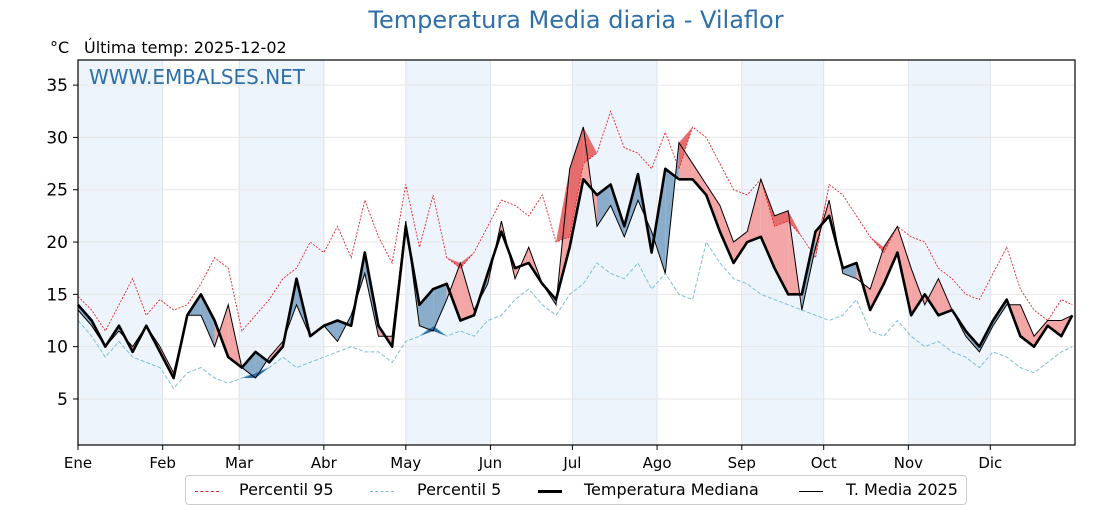  Describe the element at coordinates (60, 47) in the screenshot. I see `y-unit-label: °C` at that location.